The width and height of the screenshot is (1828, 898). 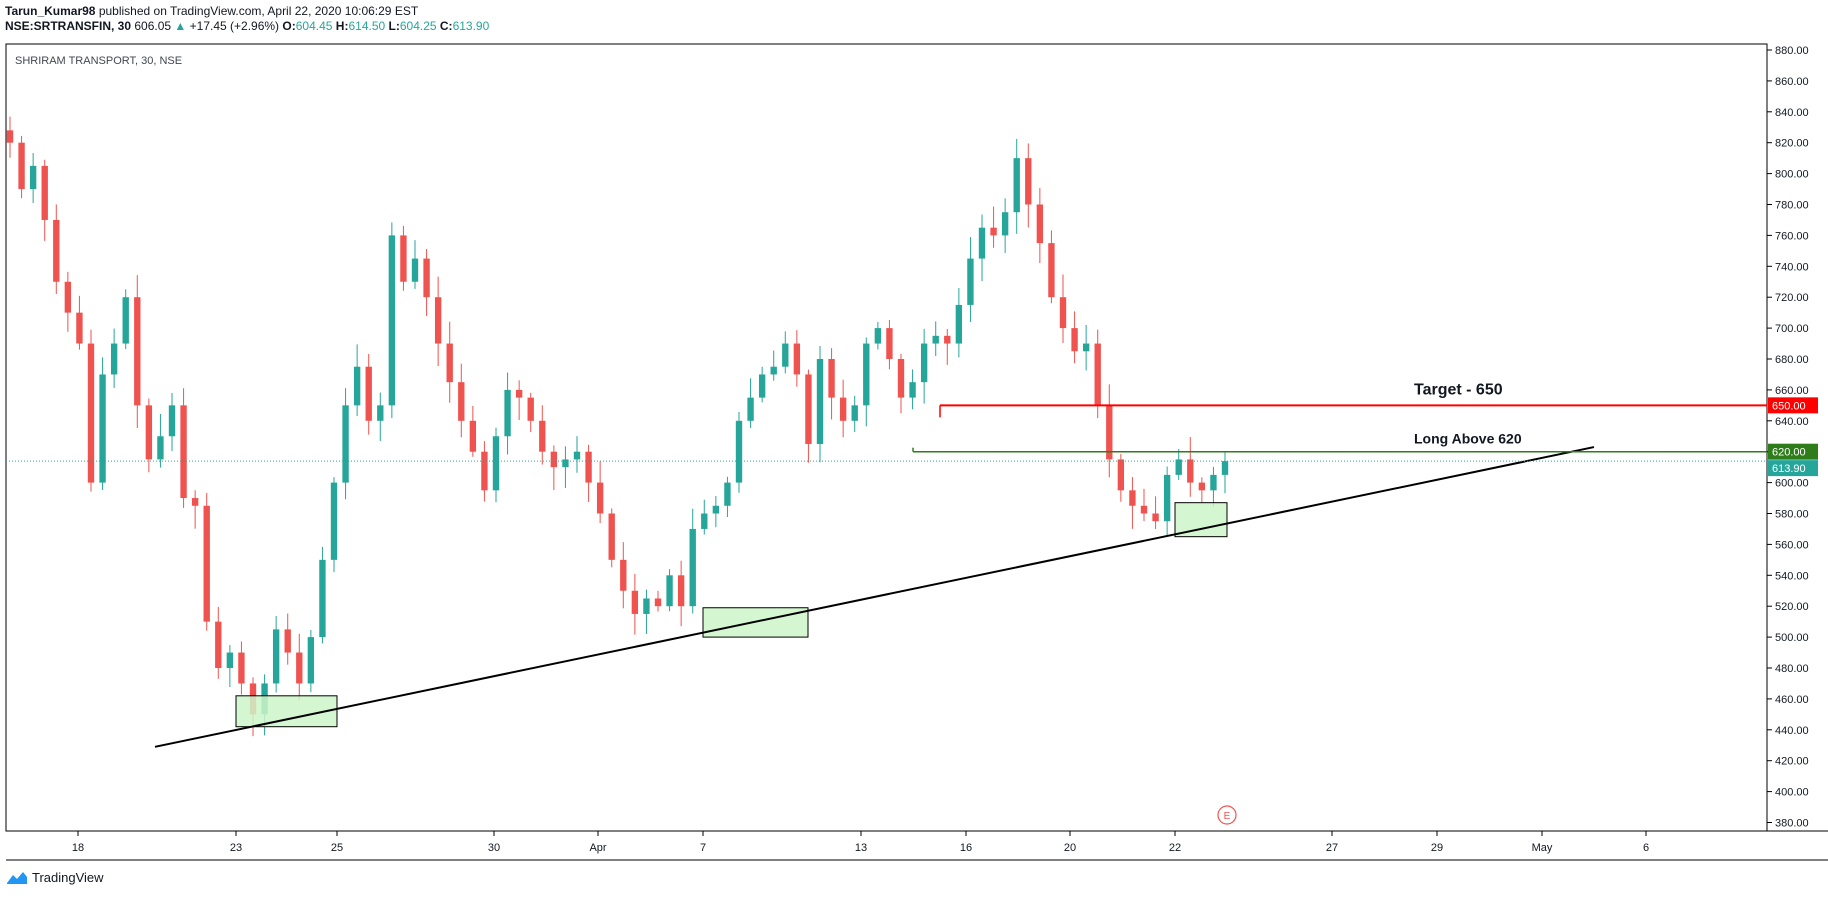 I want to click on long-price-tag, so click(x=1793, y=451).